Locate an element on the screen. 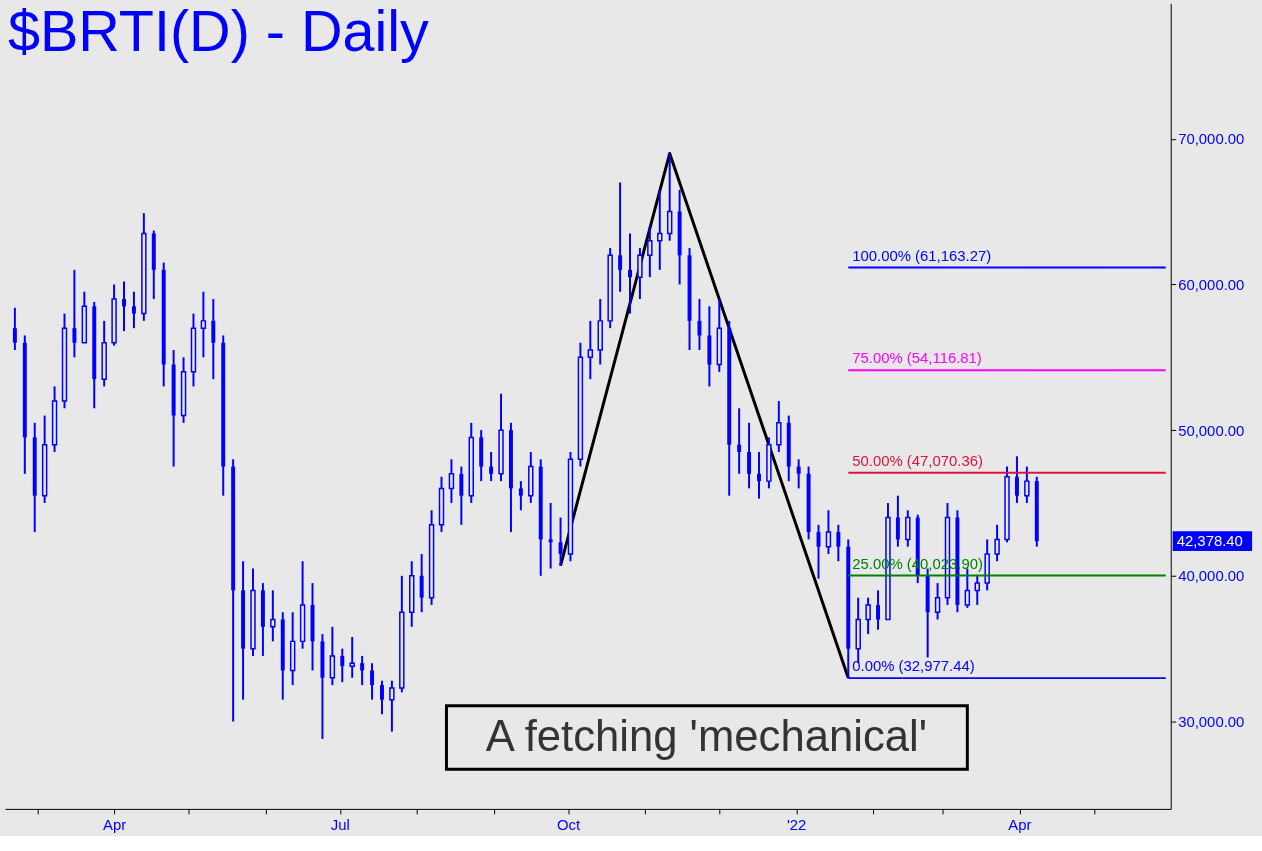 The height and width of the screenshot is (851, 1262). text: 42,378.40 is located at coordinates (1209, 541).